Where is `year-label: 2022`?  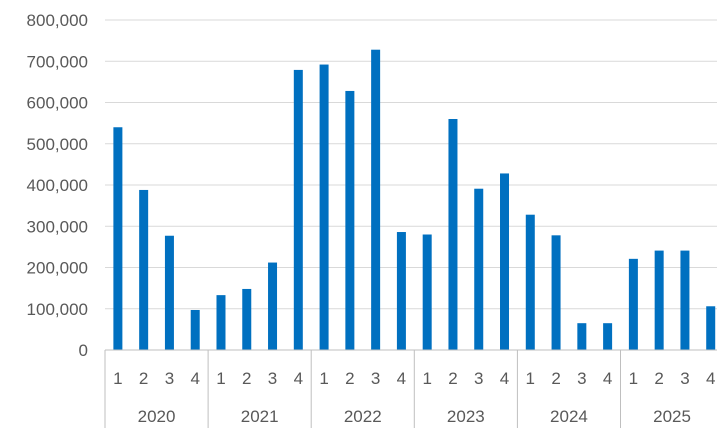 year-label: 2022 is located at coordinates (363, 416).